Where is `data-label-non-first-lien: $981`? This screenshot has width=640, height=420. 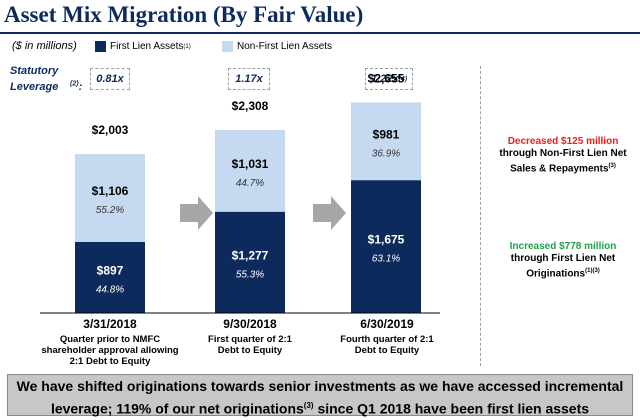
data-label-non-first-lien: $981 is located at coordinates (386, 134).